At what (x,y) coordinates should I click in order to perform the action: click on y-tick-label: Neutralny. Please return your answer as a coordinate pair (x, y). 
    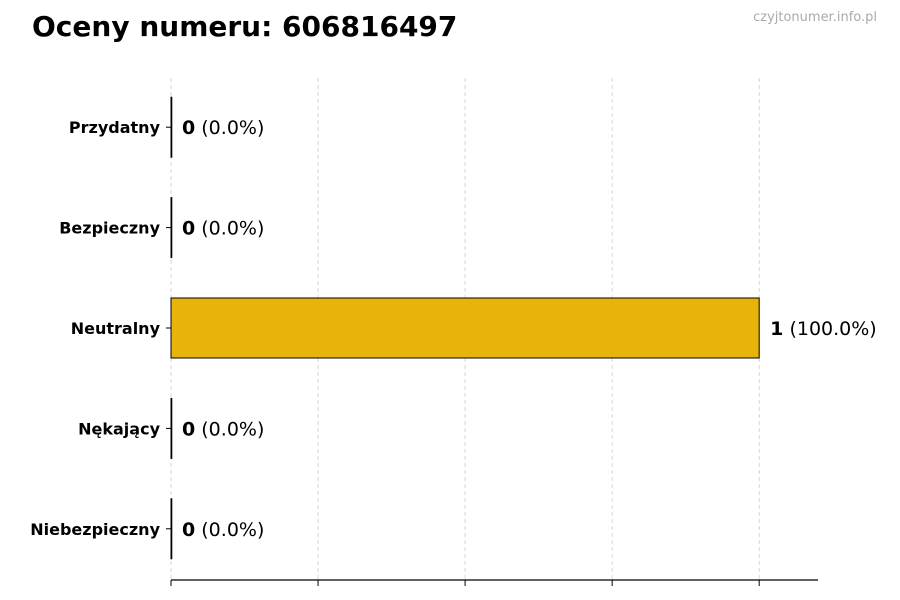
    Looking at the image, I should click on (116, 328).